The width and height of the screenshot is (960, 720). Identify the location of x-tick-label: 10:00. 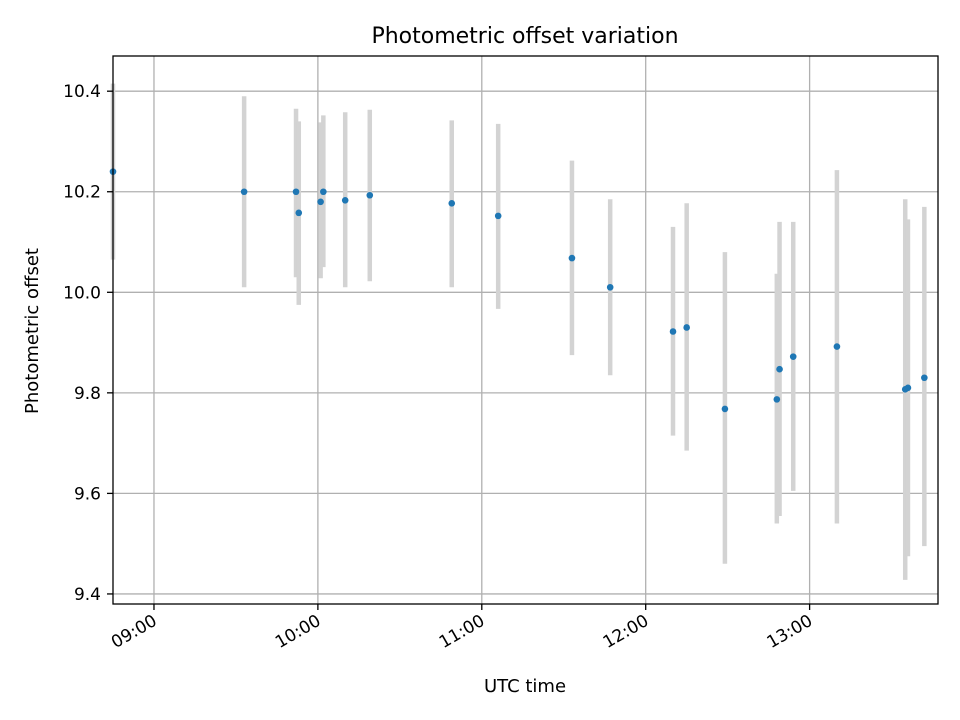
(298, 632).